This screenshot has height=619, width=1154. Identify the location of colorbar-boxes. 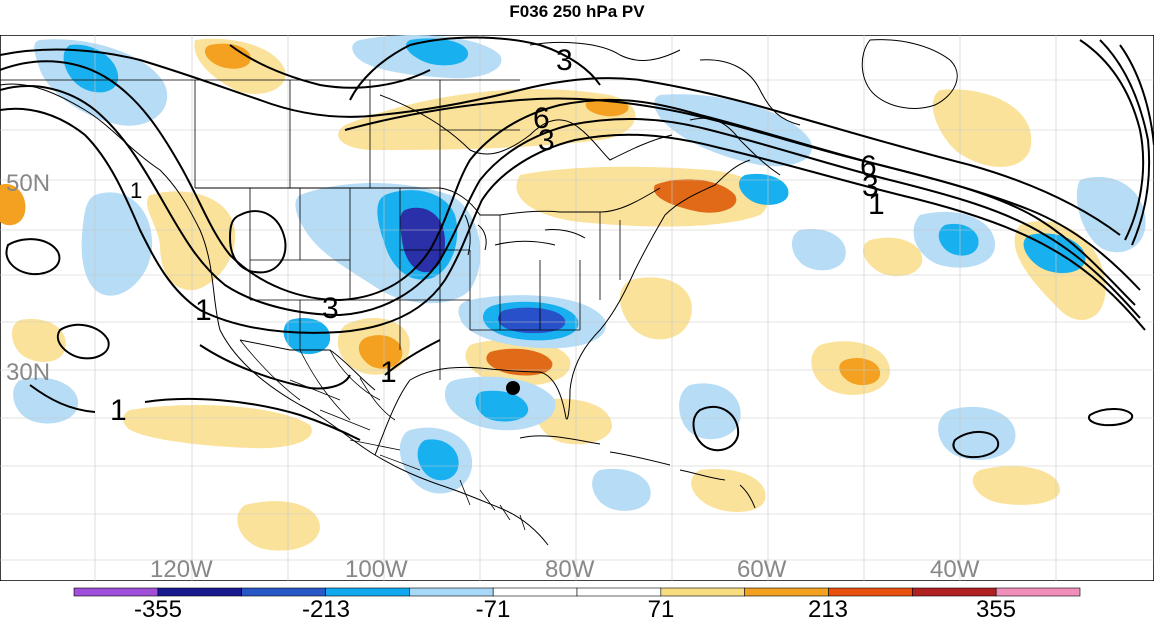
(577, 592).